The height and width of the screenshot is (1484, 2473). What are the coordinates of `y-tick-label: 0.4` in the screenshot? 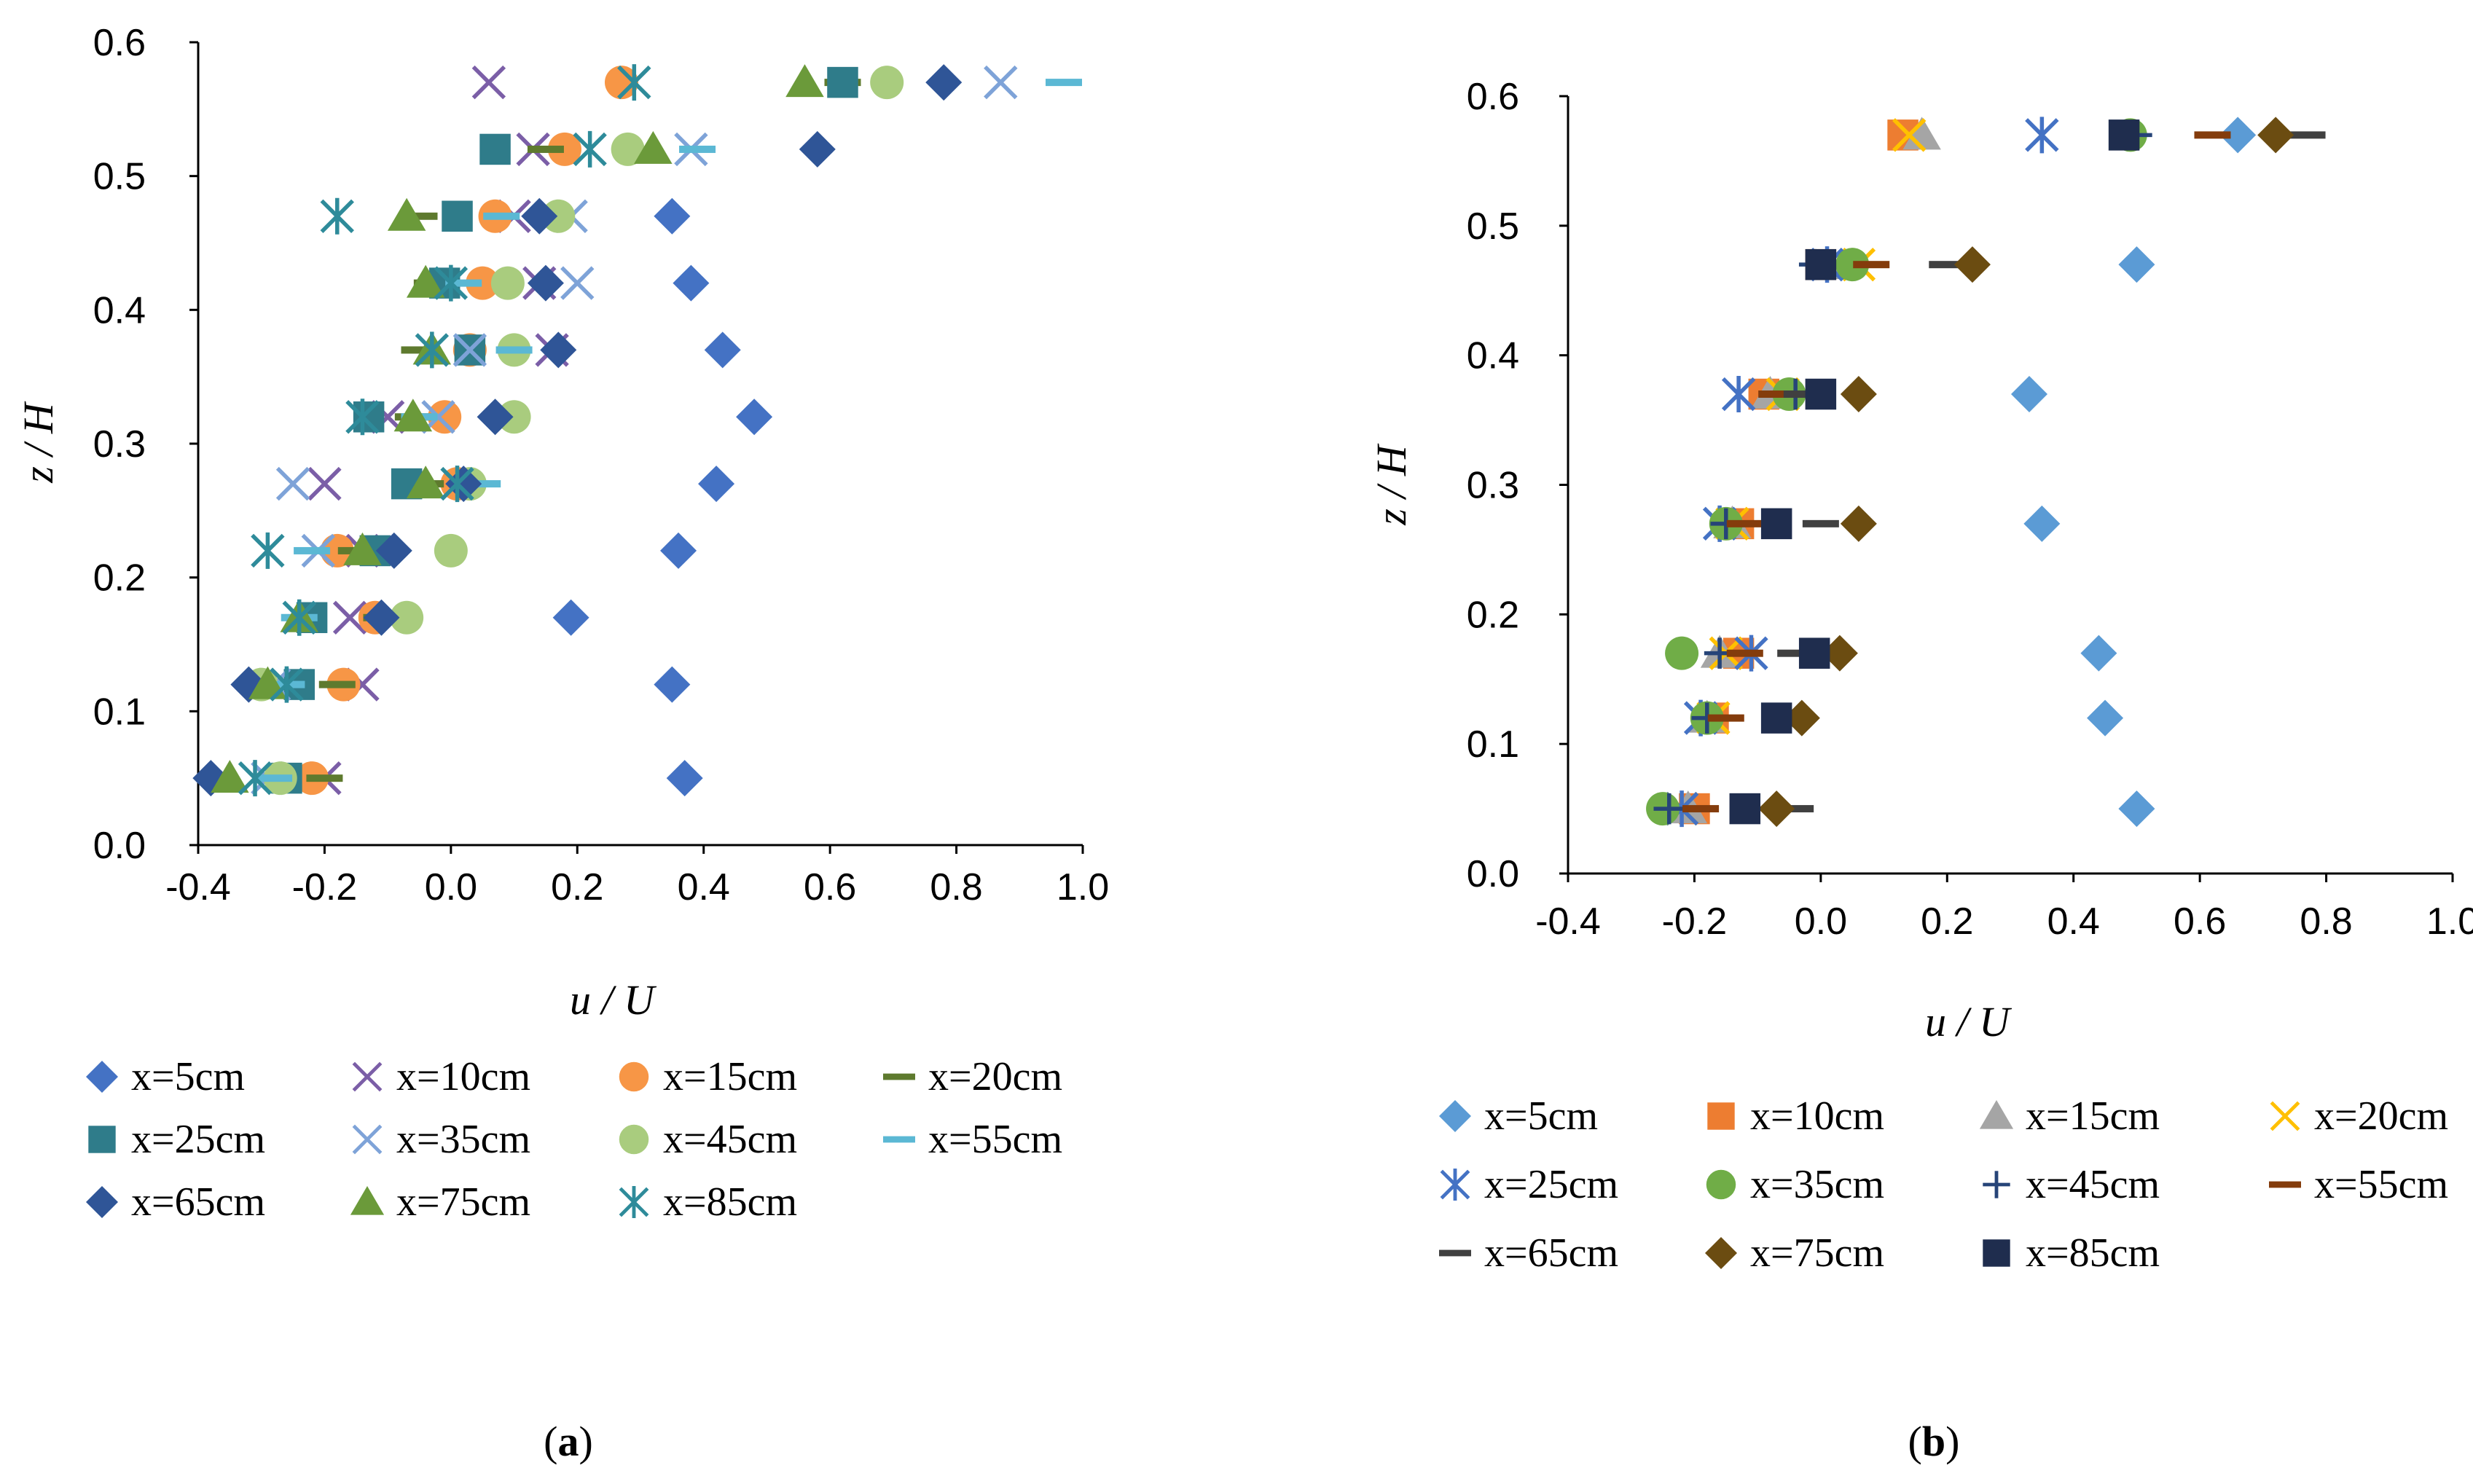 It's located at (1493, 356).